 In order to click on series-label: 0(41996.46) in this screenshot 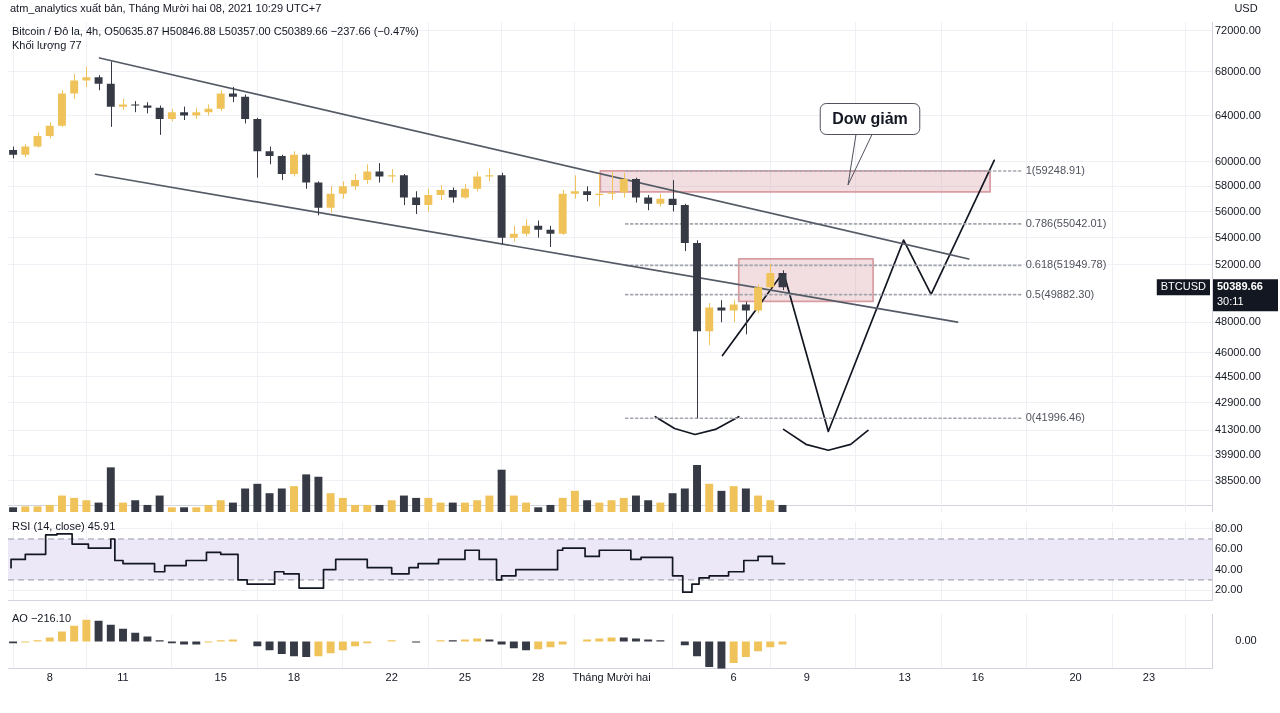, I will do `click(1055, 417)`.